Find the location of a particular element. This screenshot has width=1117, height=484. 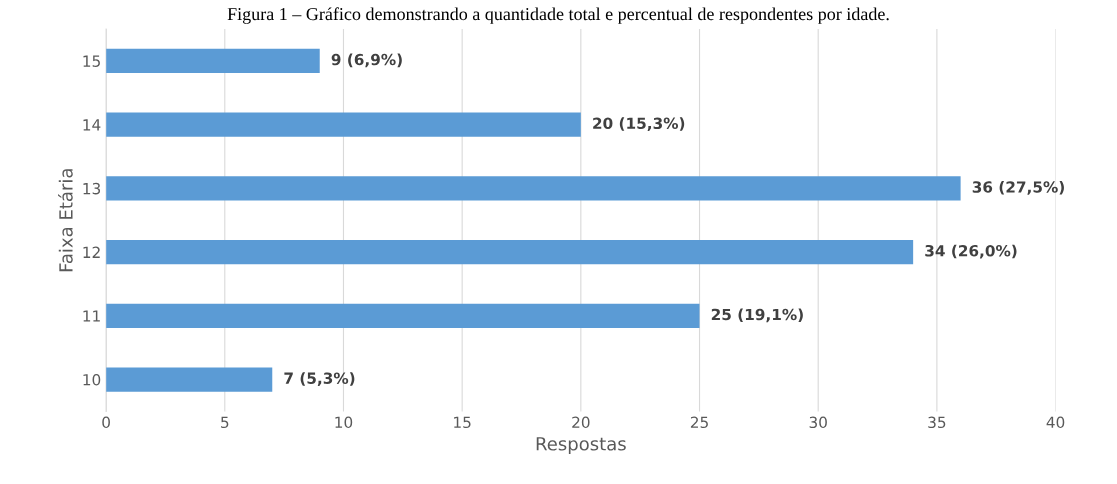

x-tick-label: 10 is located at coordinates (344, 422).